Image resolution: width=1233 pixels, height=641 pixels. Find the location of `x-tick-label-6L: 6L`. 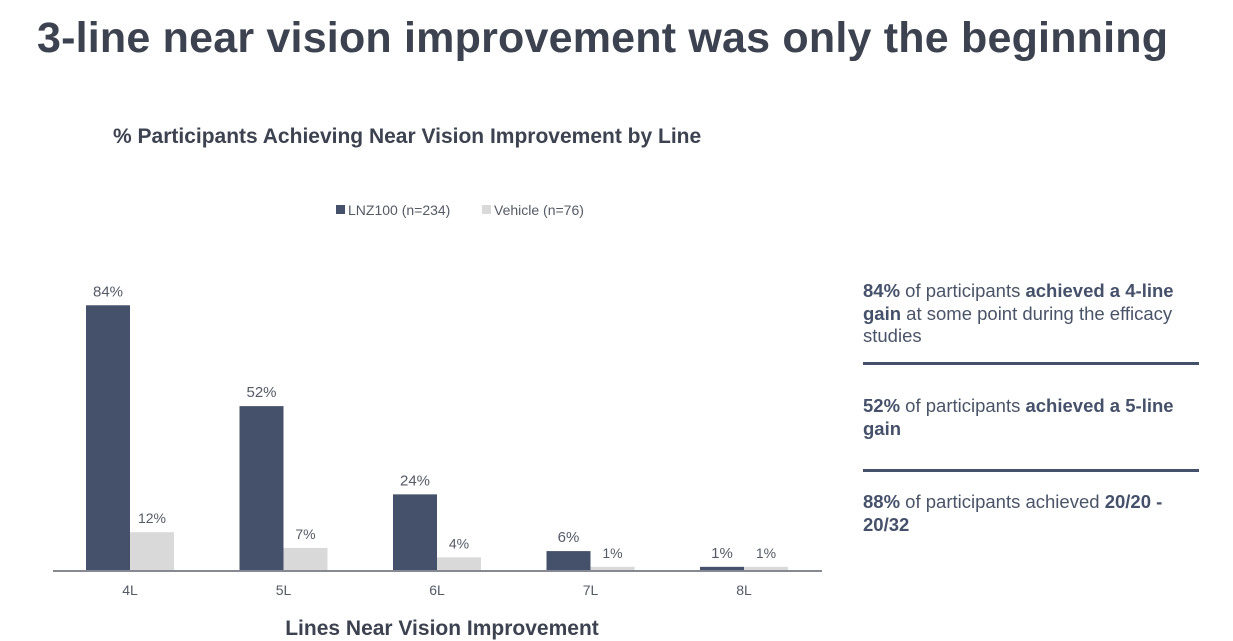

x-tick-label-6L: 6L is located at coordinates (437, 590).